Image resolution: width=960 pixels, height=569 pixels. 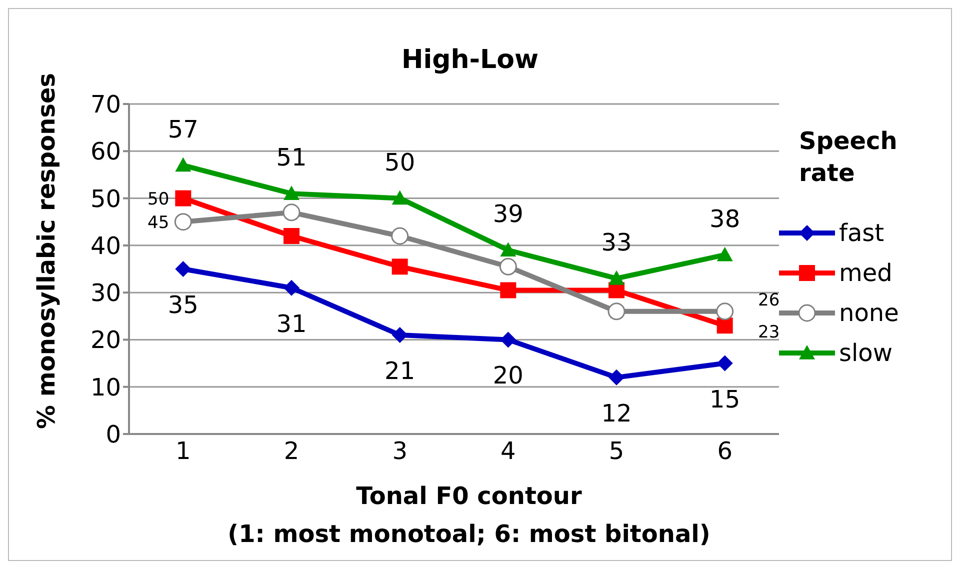 I want to click on data-label: 33, so click(x=616, y=242).